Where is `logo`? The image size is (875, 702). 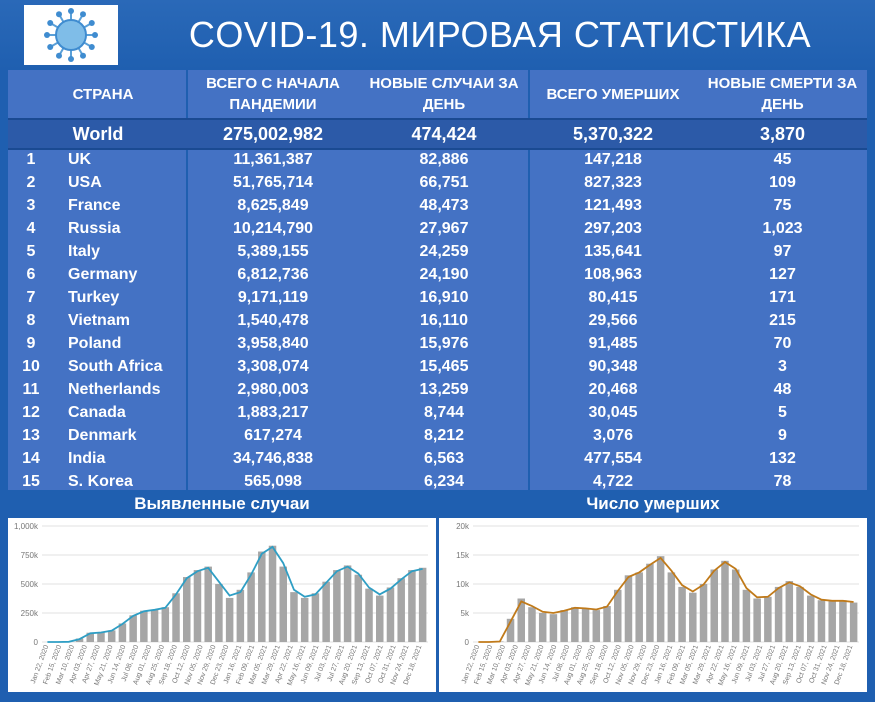 logo is located at coordinates (71, 35).